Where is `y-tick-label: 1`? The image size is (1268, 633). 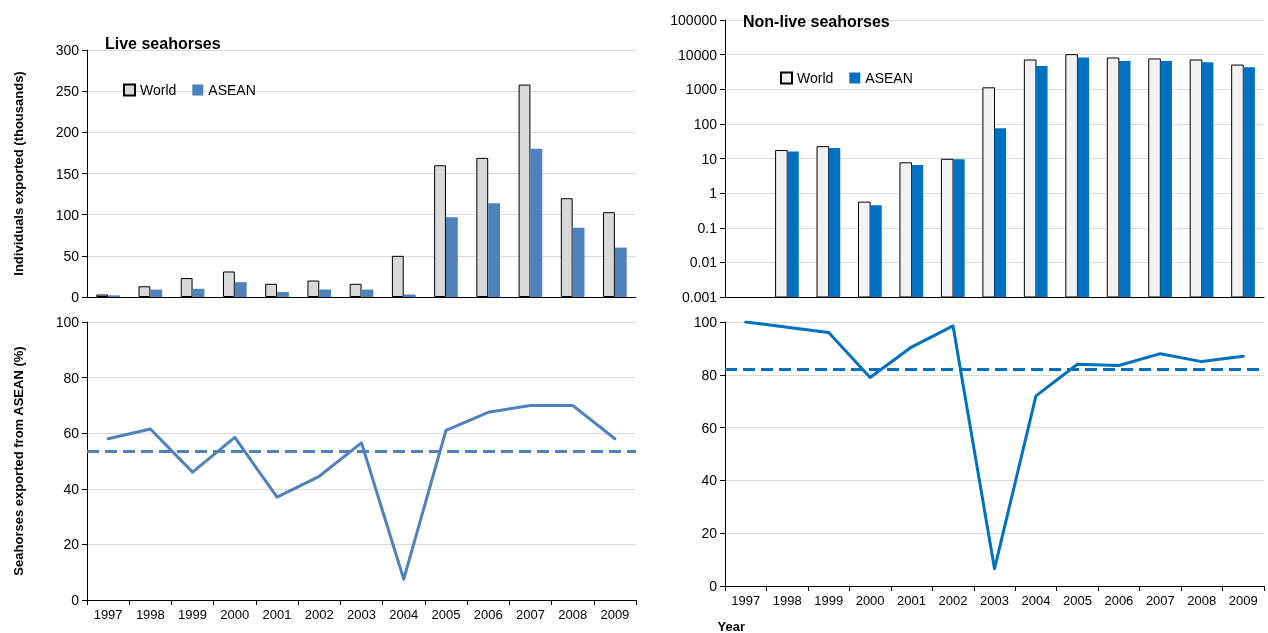
y-tick-label: 1 is located at coordinates (713, 193).